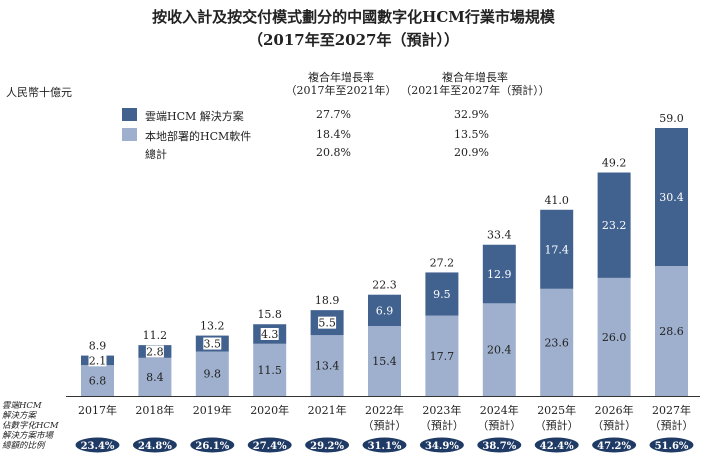  Describe the element at coordinates (385, 310) in the screenshot. I see `bar-cloud-label-5: 6.9` at that location.